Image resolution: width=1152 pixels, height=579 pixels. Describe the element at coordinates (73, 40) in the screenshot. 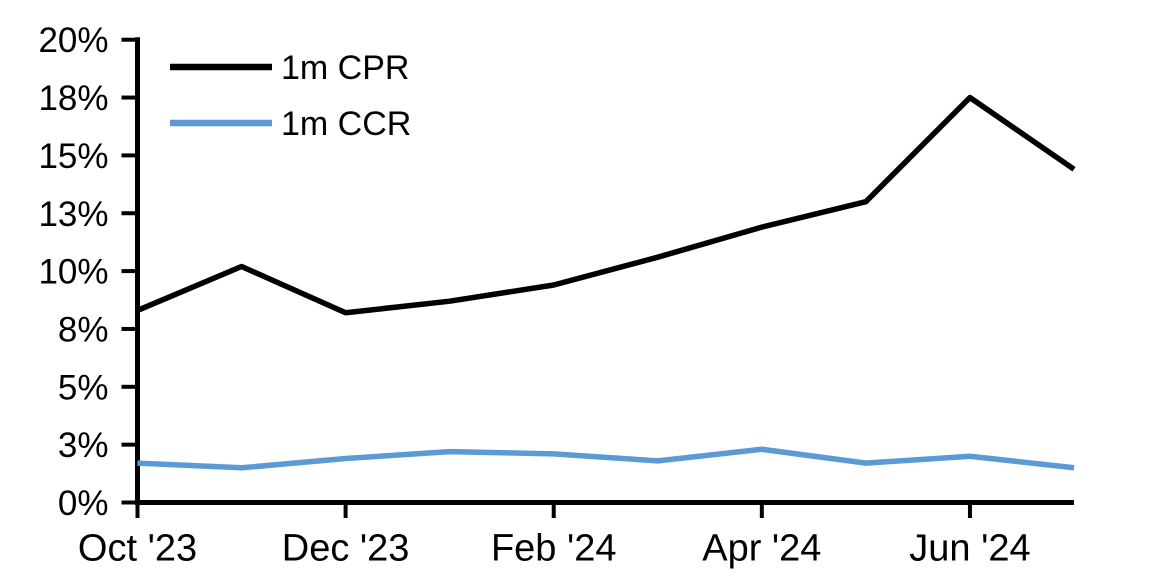

I see `y-tick-label: 20%` at that location.